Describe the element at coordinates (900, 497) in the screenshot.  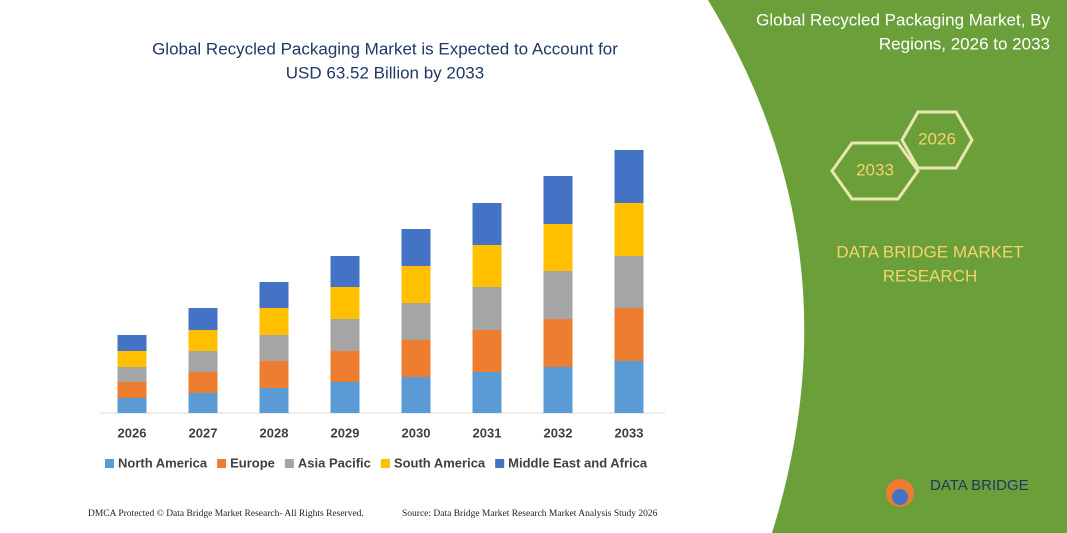
I see `logo-icon` at that location.